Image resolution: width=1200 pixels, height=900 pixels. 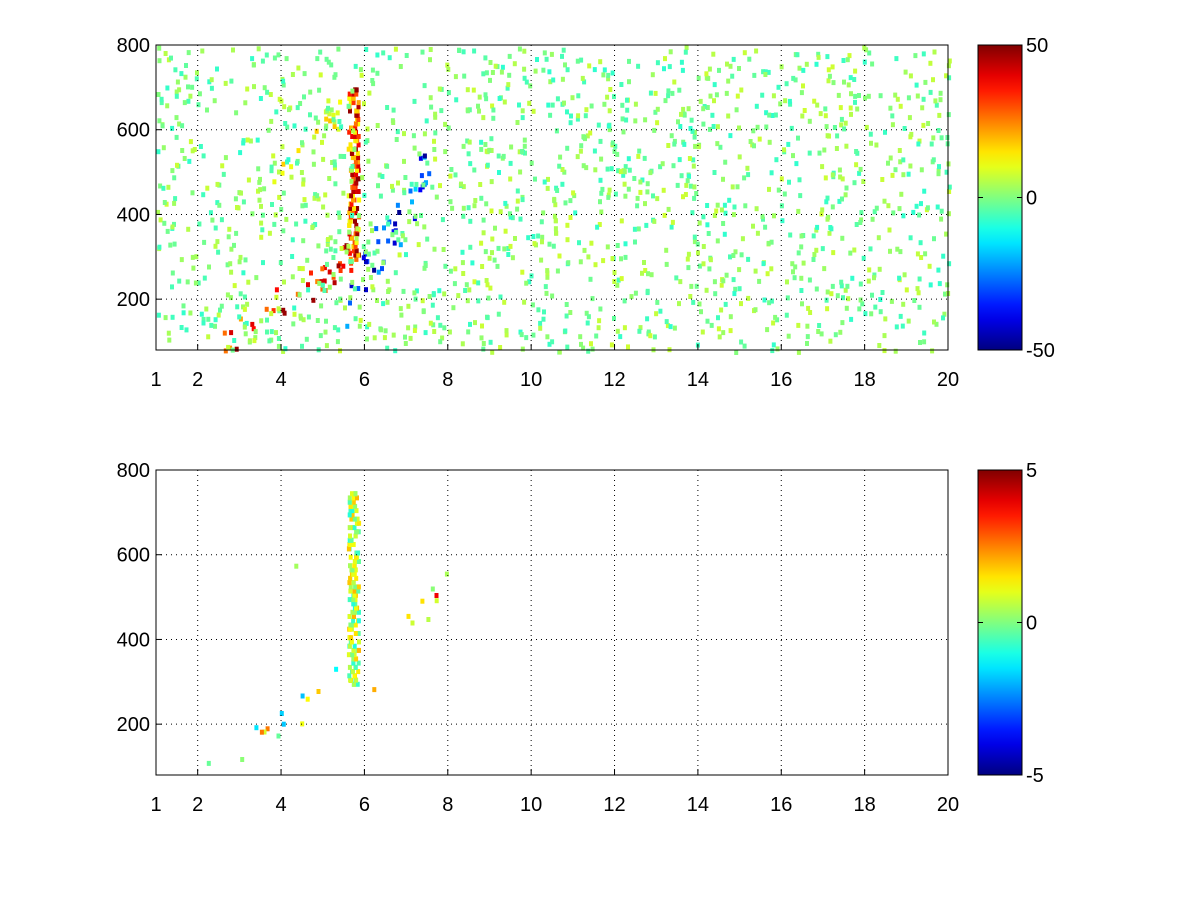 I want to click on x-tick-label: 1, so click(x=155, y=805).